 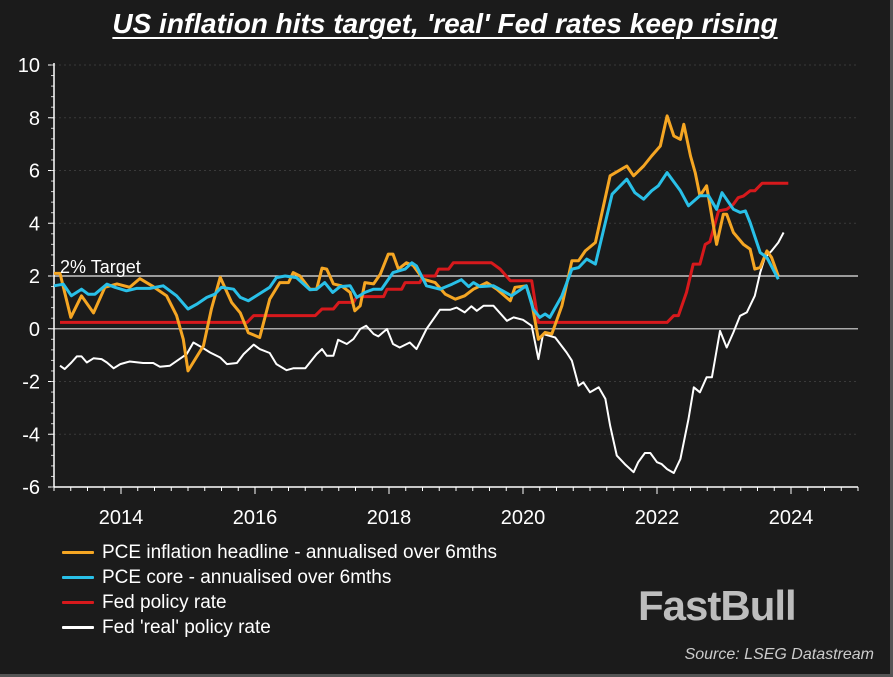 I want to click on y-tick-label: 0, so click(x=34, y=330).